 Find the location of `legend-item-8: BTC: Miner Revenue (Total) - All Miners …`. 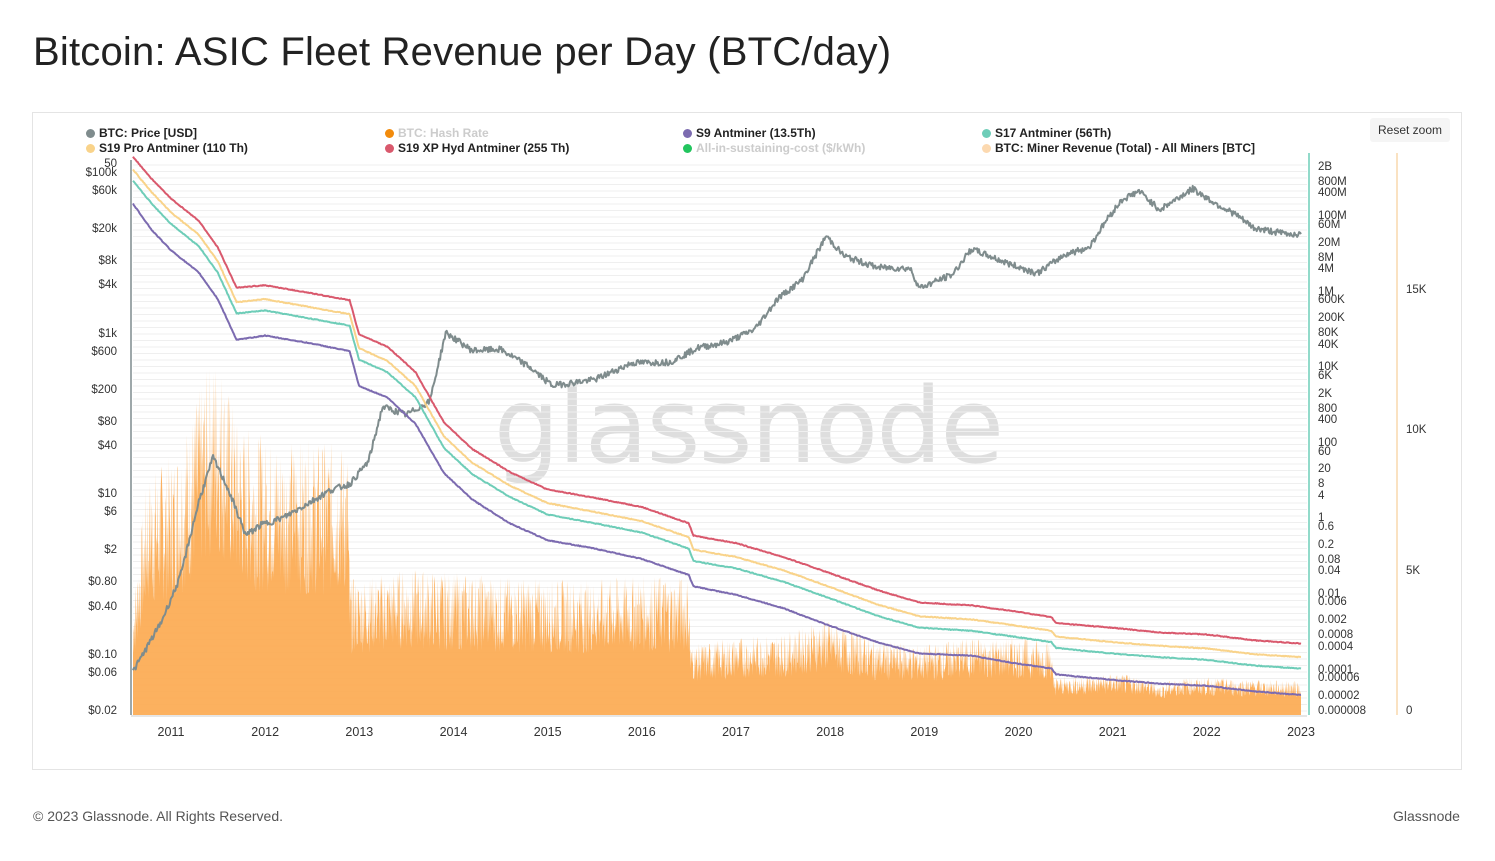

legend-item-8: BTC: Miner Revenue (Total) - All Miners … is located at coordinates (1118, 148).